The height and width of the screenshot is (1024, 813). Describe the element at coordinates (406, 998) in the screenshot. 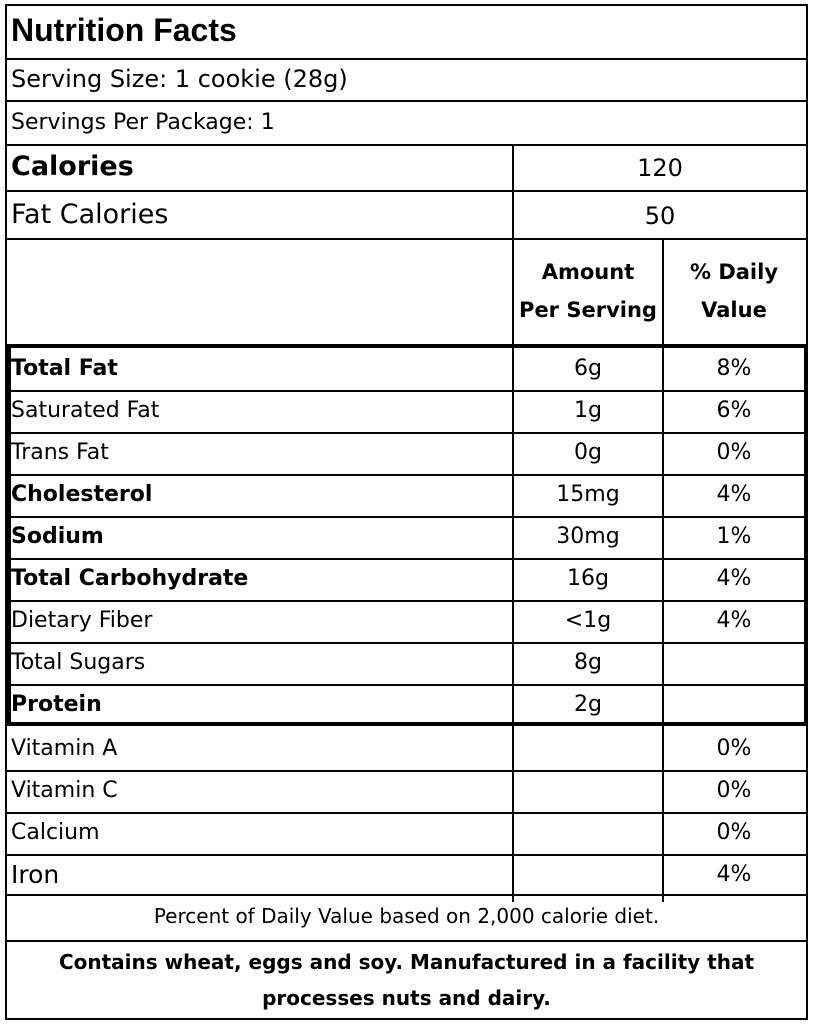

I see `allergen-statement-line2: processes nuts and dairy.` at that location.